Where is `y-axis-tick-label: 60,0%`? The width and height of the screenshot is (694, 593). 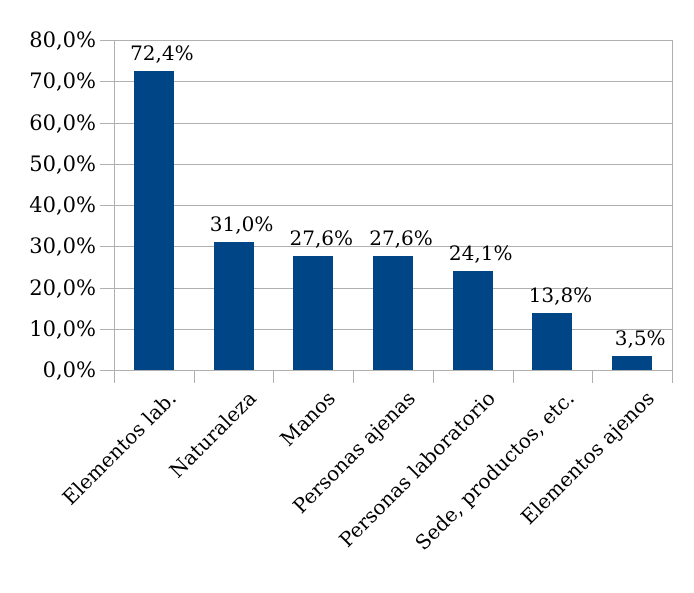
y-axis-tick-label: 60,0% is located at coordinates (62, 122).